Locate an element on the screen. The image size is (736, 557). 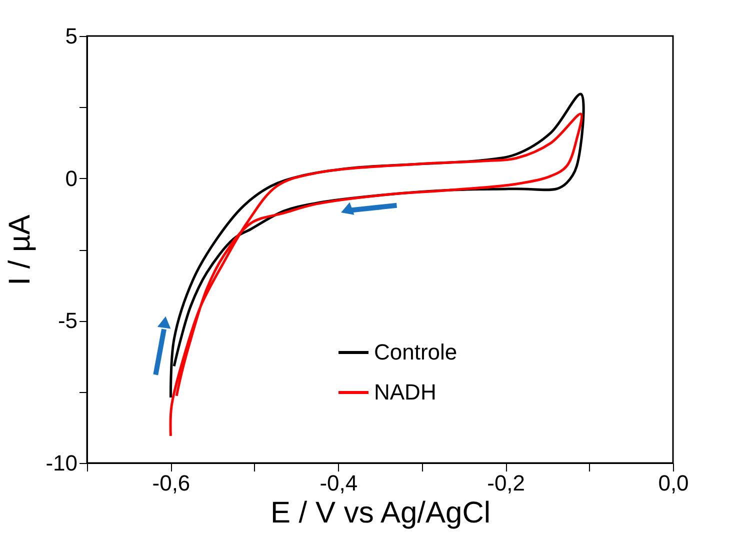
y-tick-label: 0 is located at coordinates (71, 178).